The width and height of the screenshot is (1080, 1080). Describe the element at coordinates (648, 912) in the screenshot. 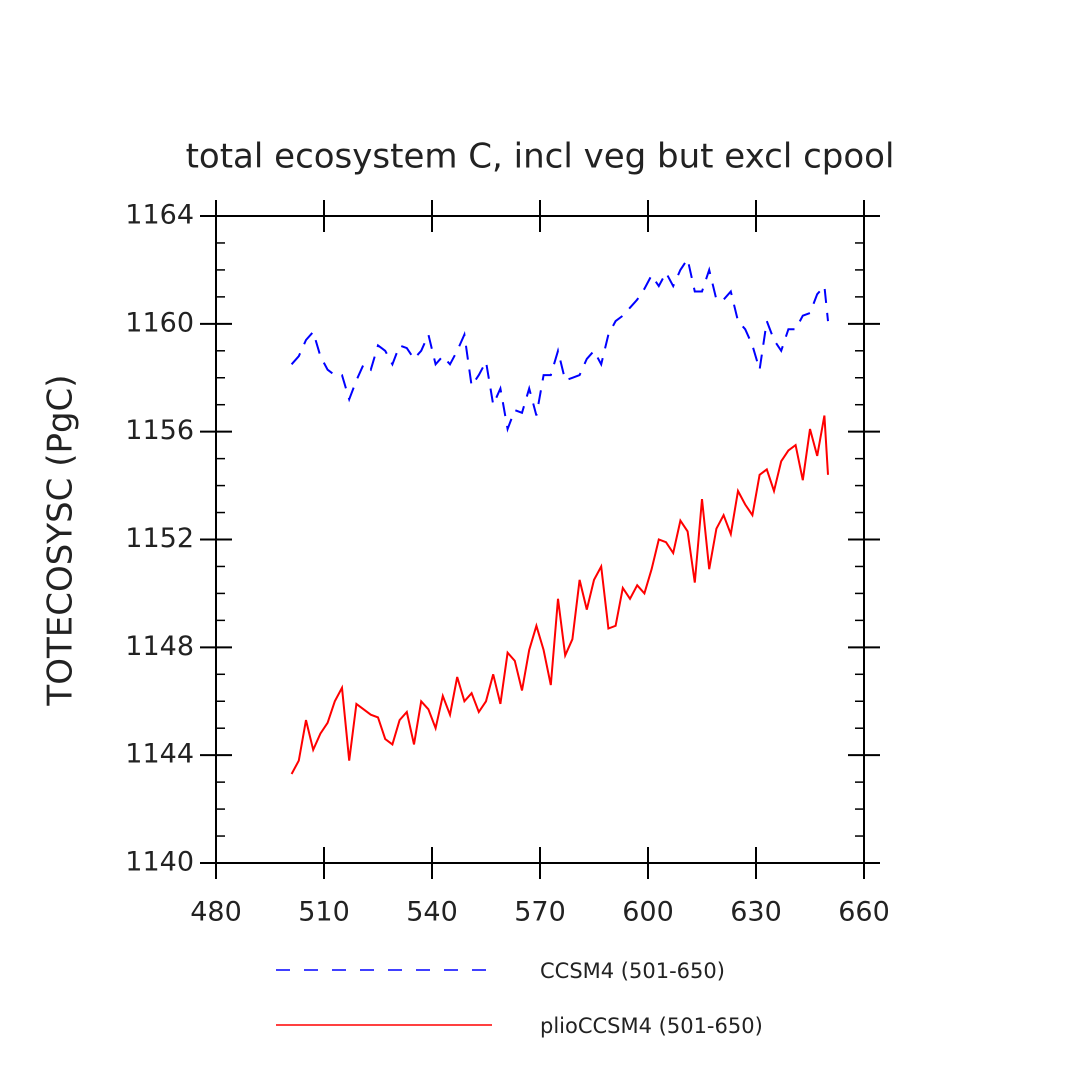

I see `x-tick-label: 600` at that location.